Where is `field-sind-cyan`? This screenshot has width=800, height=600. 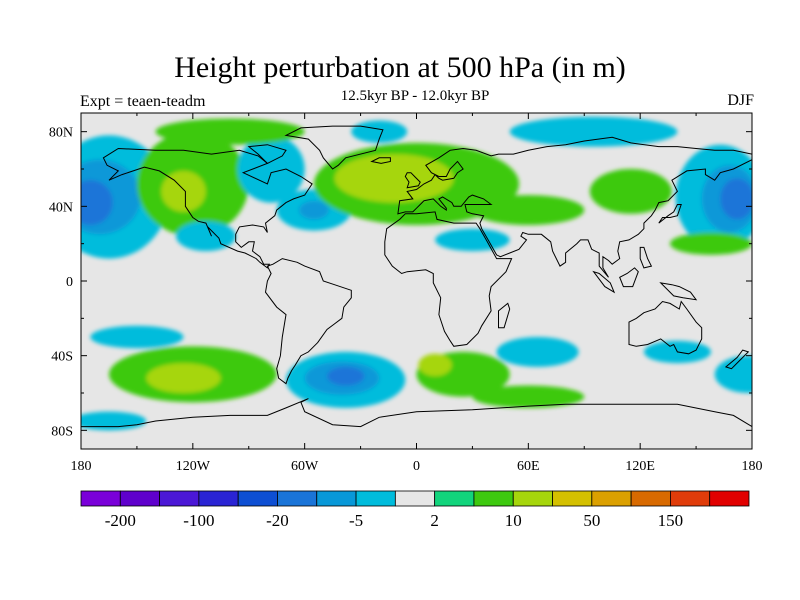 field-sind-cyan is located at coordinates (537, 352).